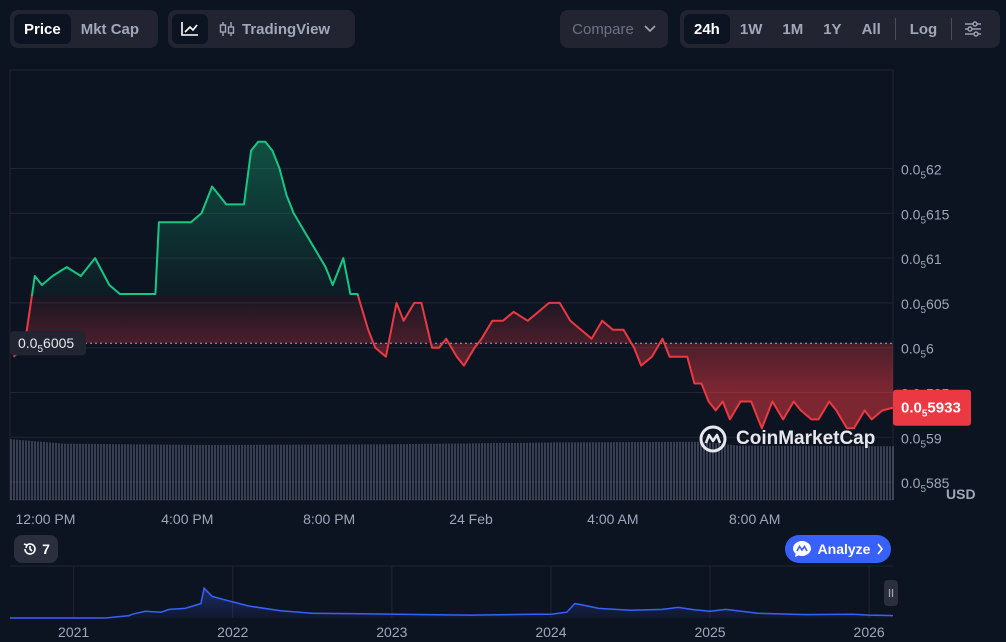  I want to click on log-scale-button: Log, so click(923, 29).